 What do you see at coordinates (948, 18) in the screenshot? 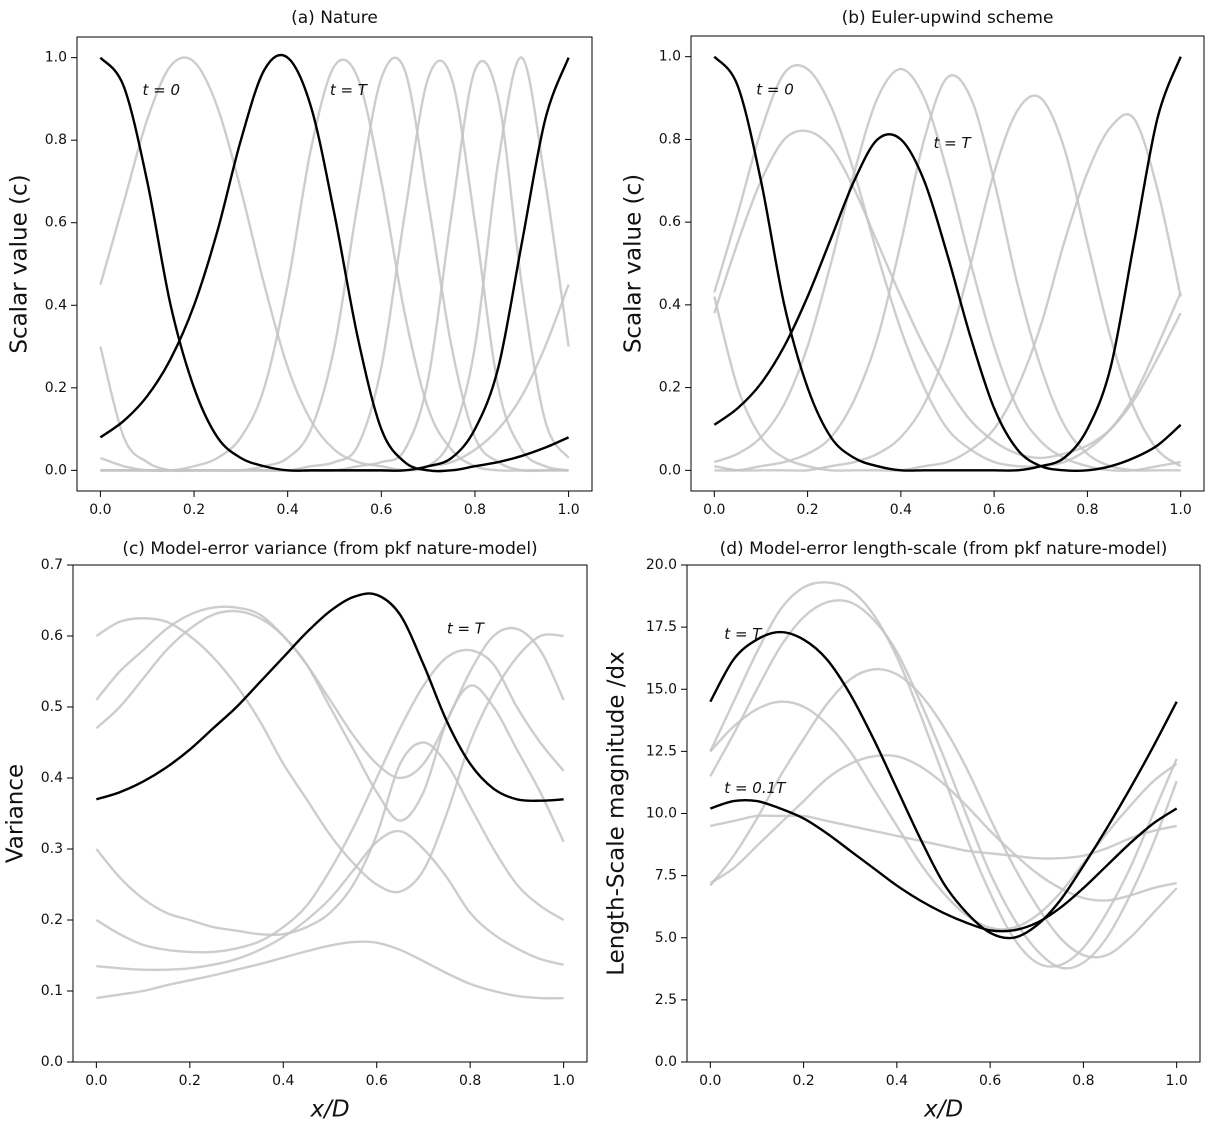
I see `panel-title: (b) Euler-upwind scheme` at bounding box center [948, 18].